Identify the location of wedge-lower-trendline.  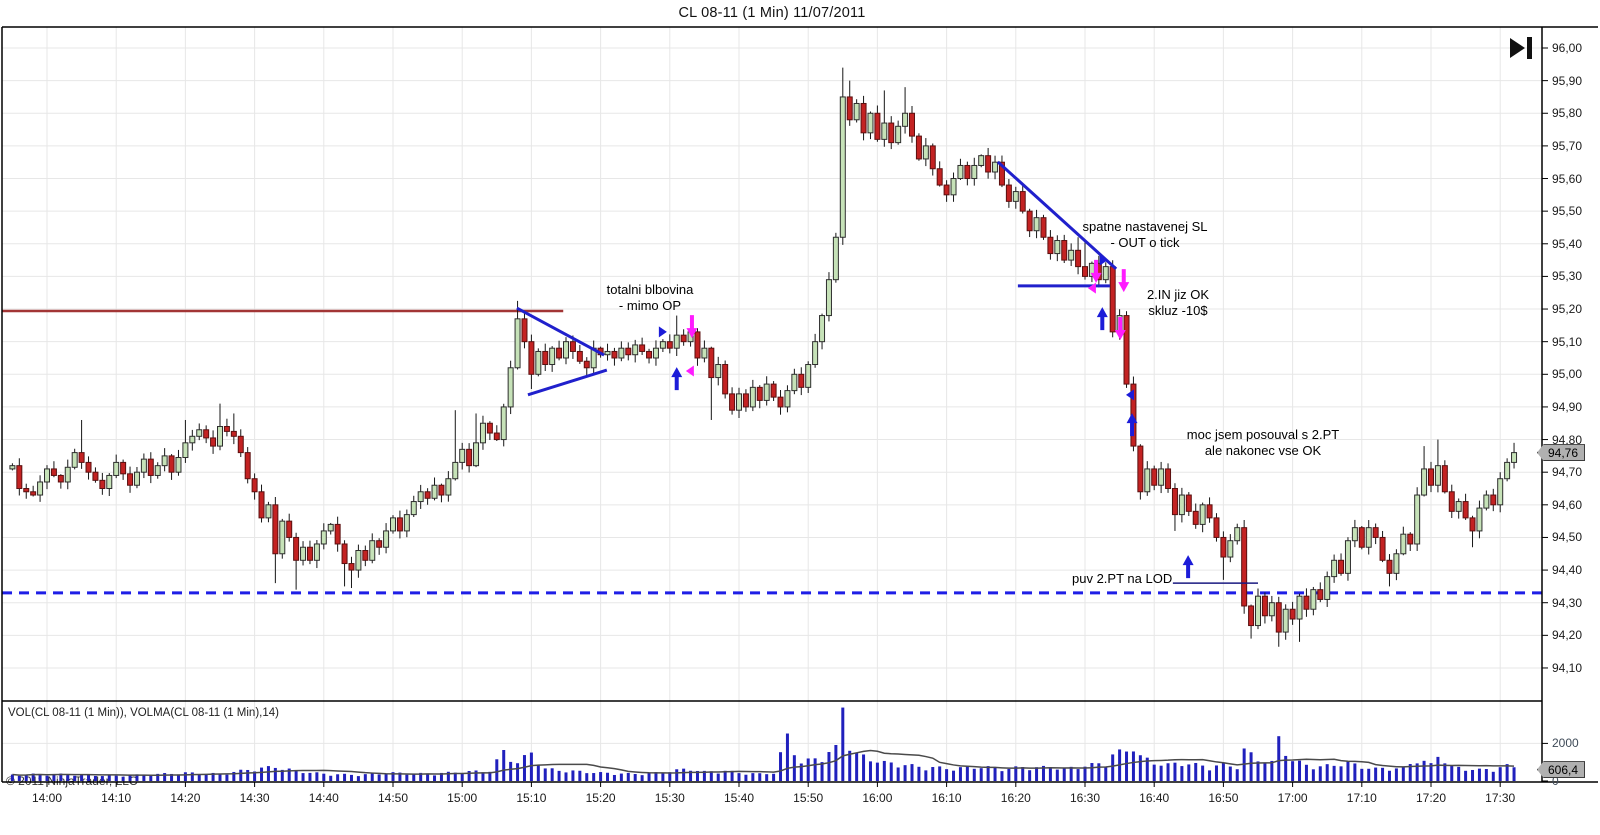
(567, 382).